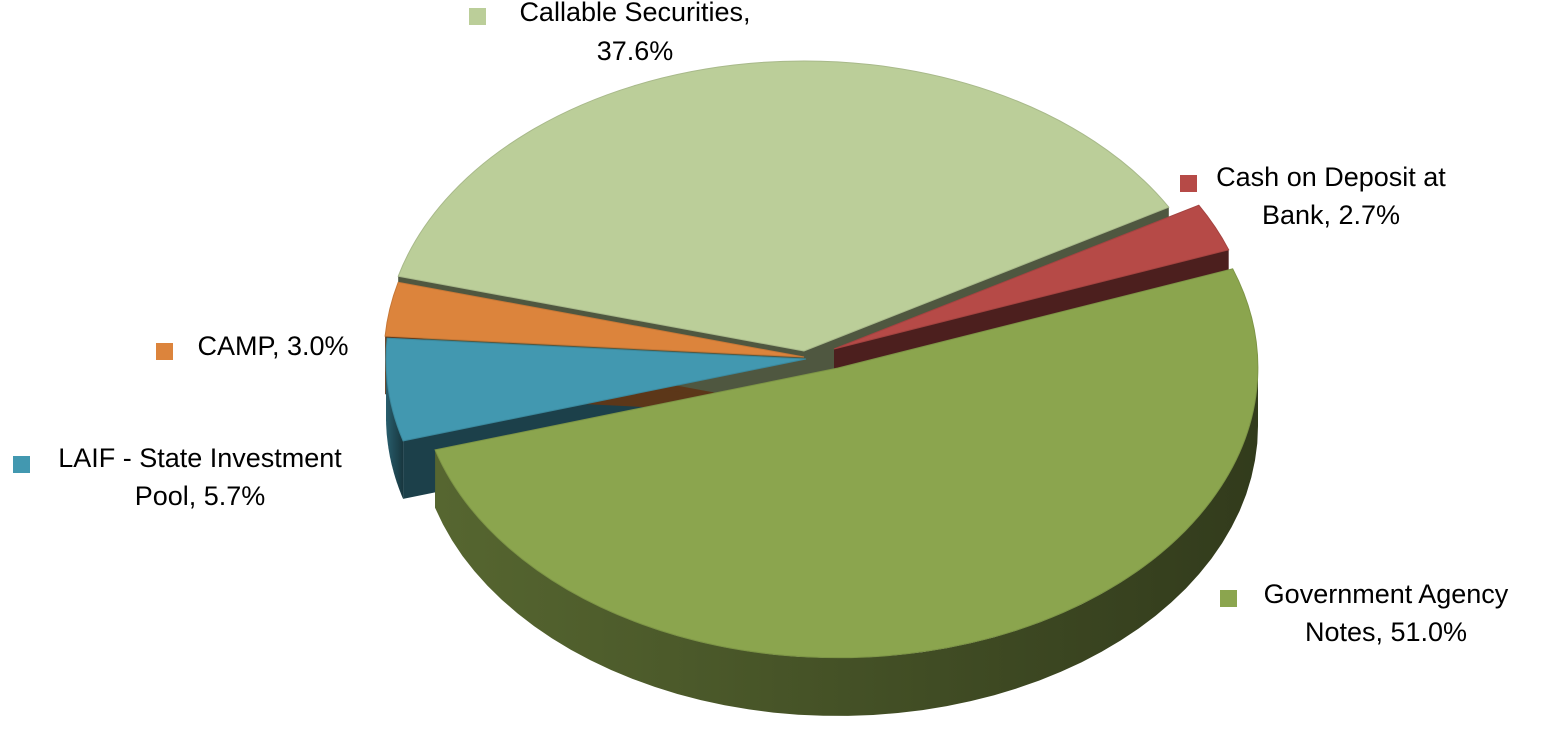  Describe the element at coordinates (177, 477) in the screenshot. I see `data-label: LAIF - State Investment Pool, 5.7%` at that location.